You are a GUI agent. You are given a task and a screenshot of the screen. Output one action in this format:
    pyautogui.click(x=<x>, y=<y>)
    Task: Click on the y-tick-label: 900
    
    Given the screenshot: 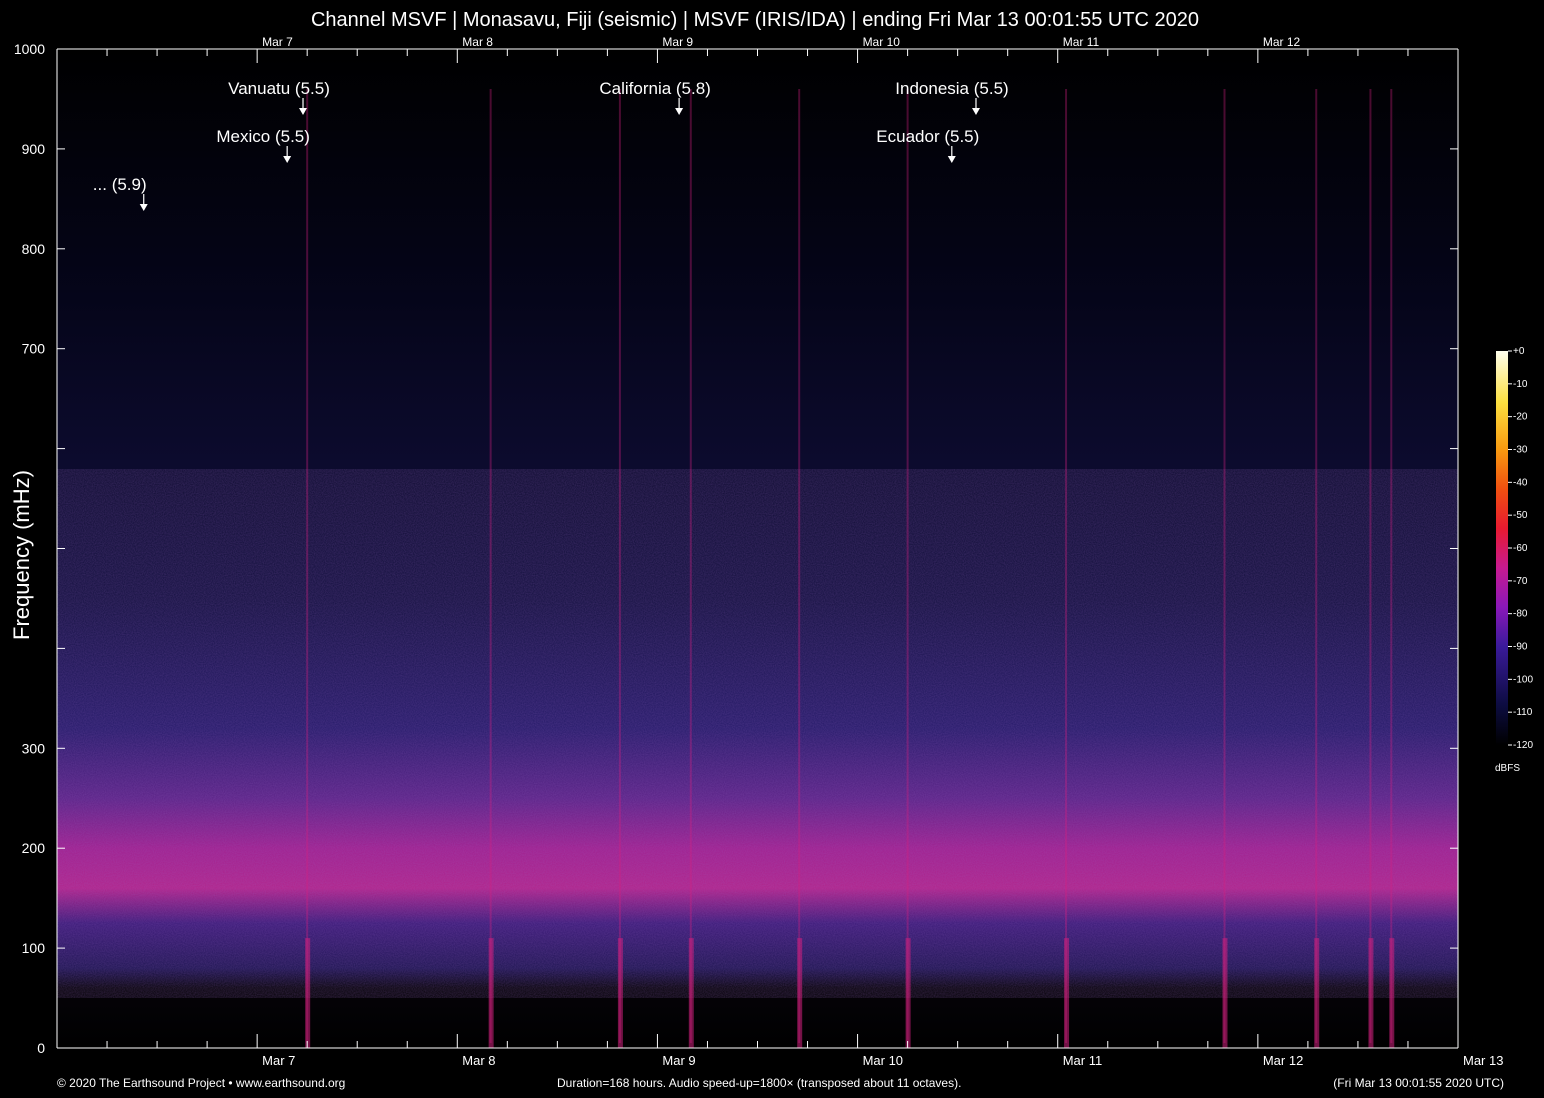 What is the action you would take?
    pyautogui.click(x=34, y=149)
    